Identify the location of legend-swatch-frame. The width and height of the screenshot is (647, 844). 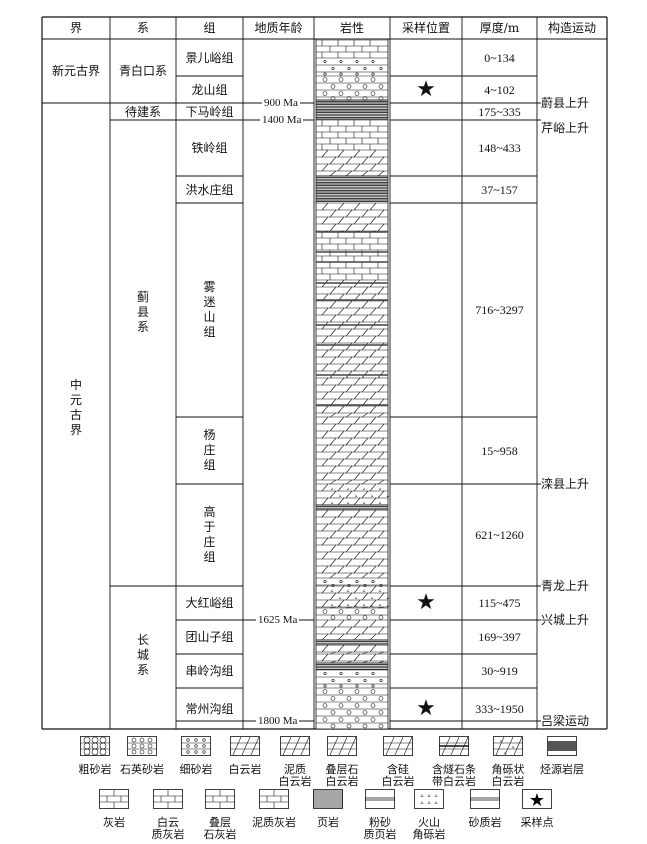
(196, 746).